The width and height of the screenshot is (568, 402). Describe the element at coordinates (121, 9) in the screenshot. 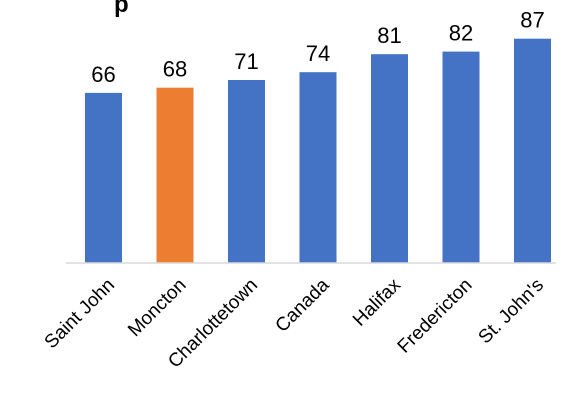

I see `chart-title-fragment: p` at that location.